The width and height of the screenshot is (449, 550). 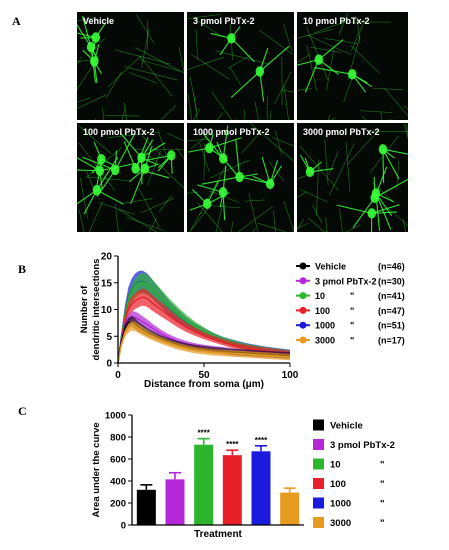 I want to click on legend-n: (n=30), so click(x=391, y=281).